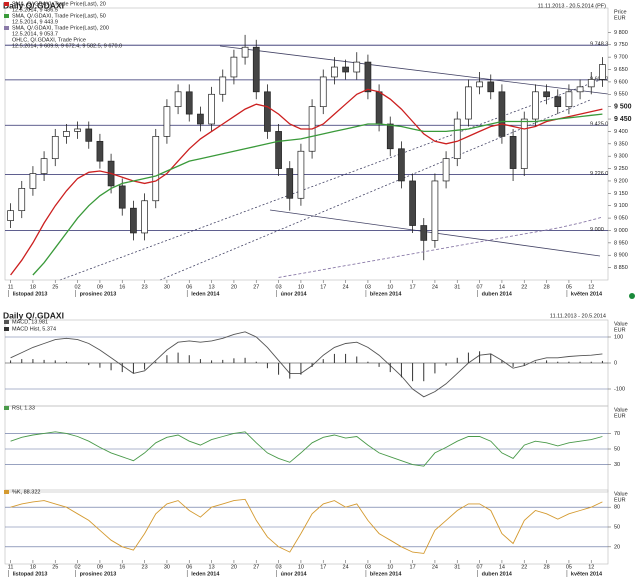 The height and width of the screenshot is (579, 640). What do you see at coordinates (578, 316) in the screenshot?
I see `panel-subtitle: 11.11.2013 - 20.5.2014` at bounding box center [578, 316].